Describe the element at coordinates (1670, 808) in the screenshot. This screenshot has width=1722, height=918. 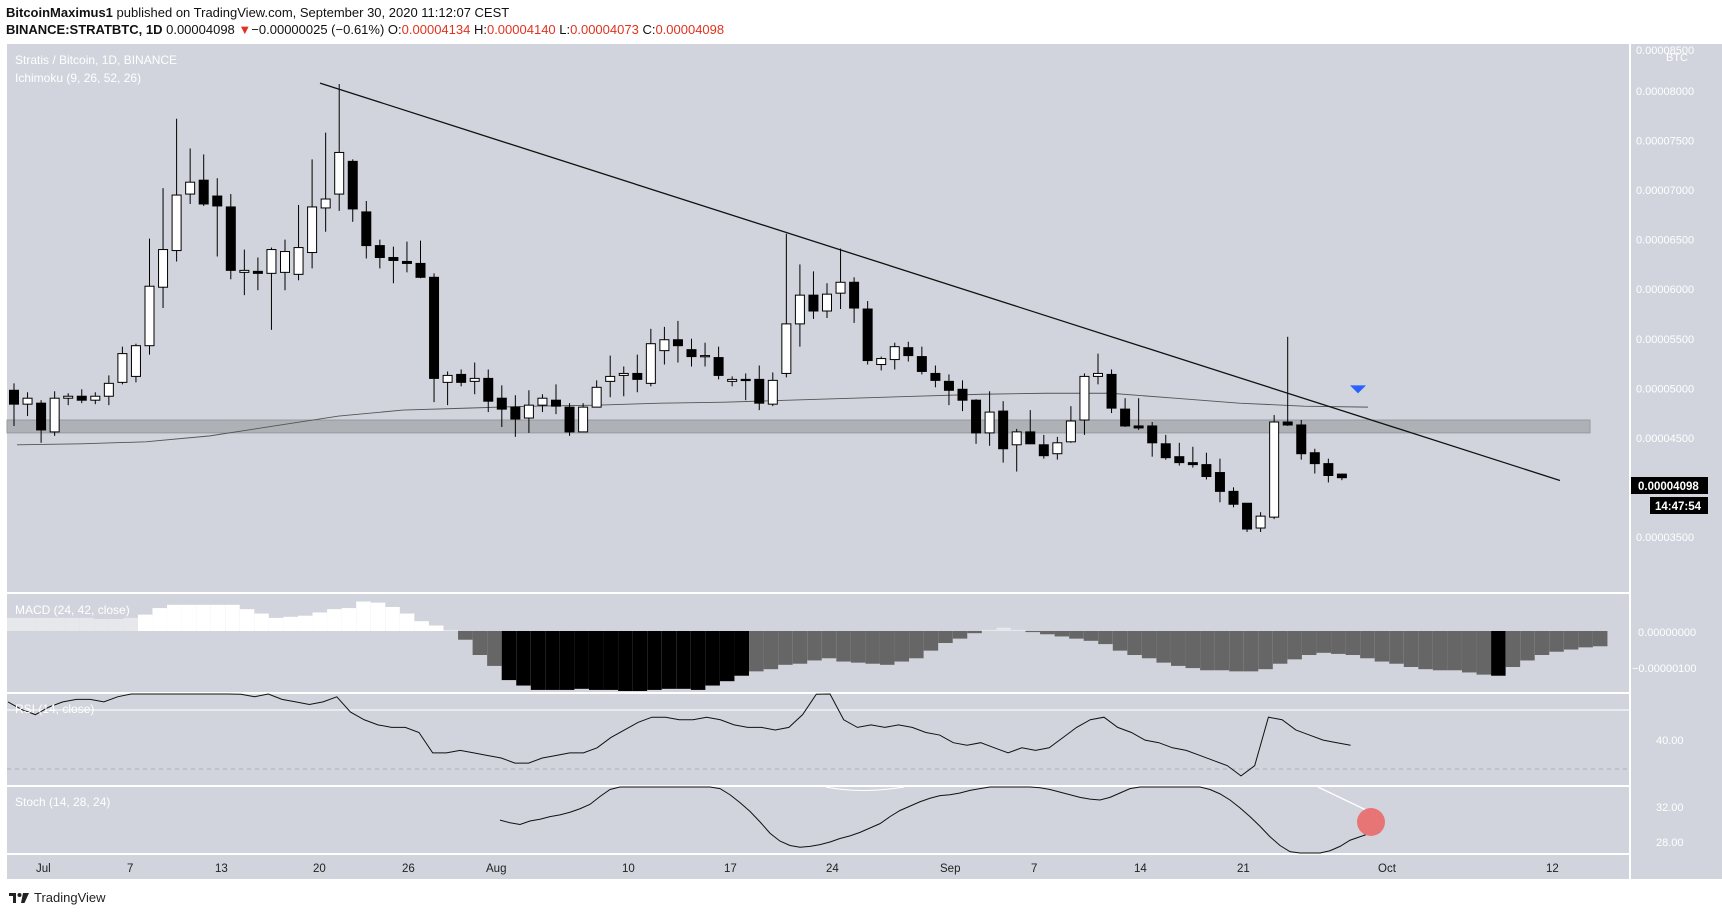
I see `stoch-tick-32: 32.00` at that location.